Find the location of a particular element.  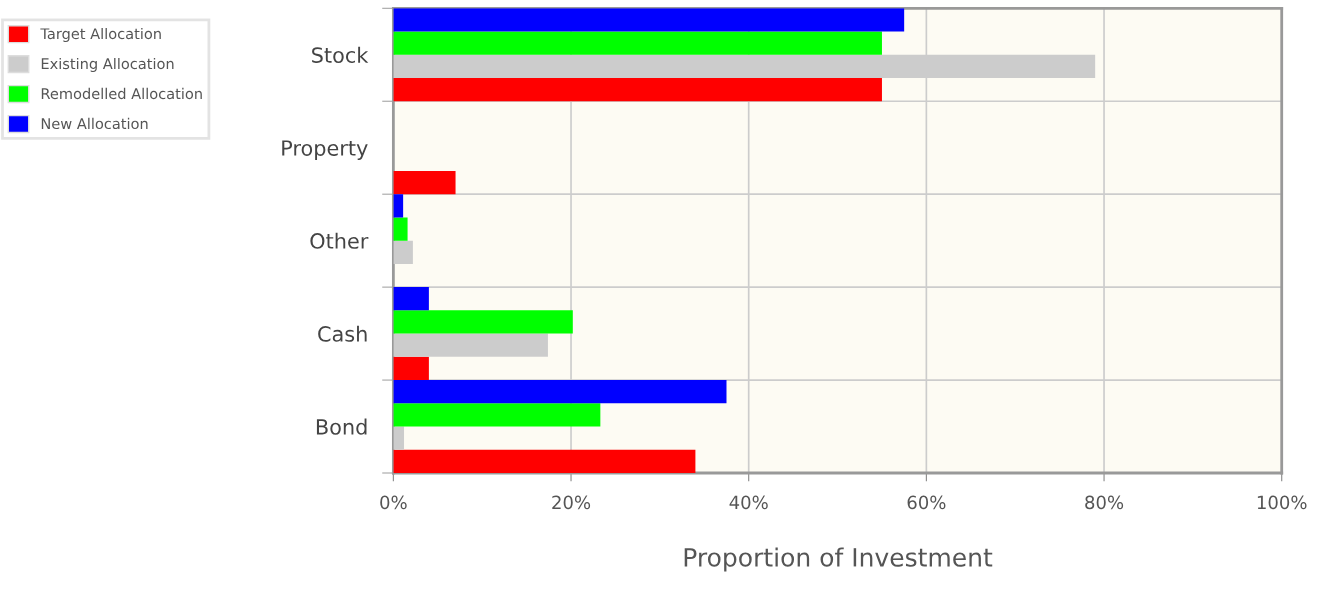

legend-label: New Allocation is located at coordinates (94, 123).